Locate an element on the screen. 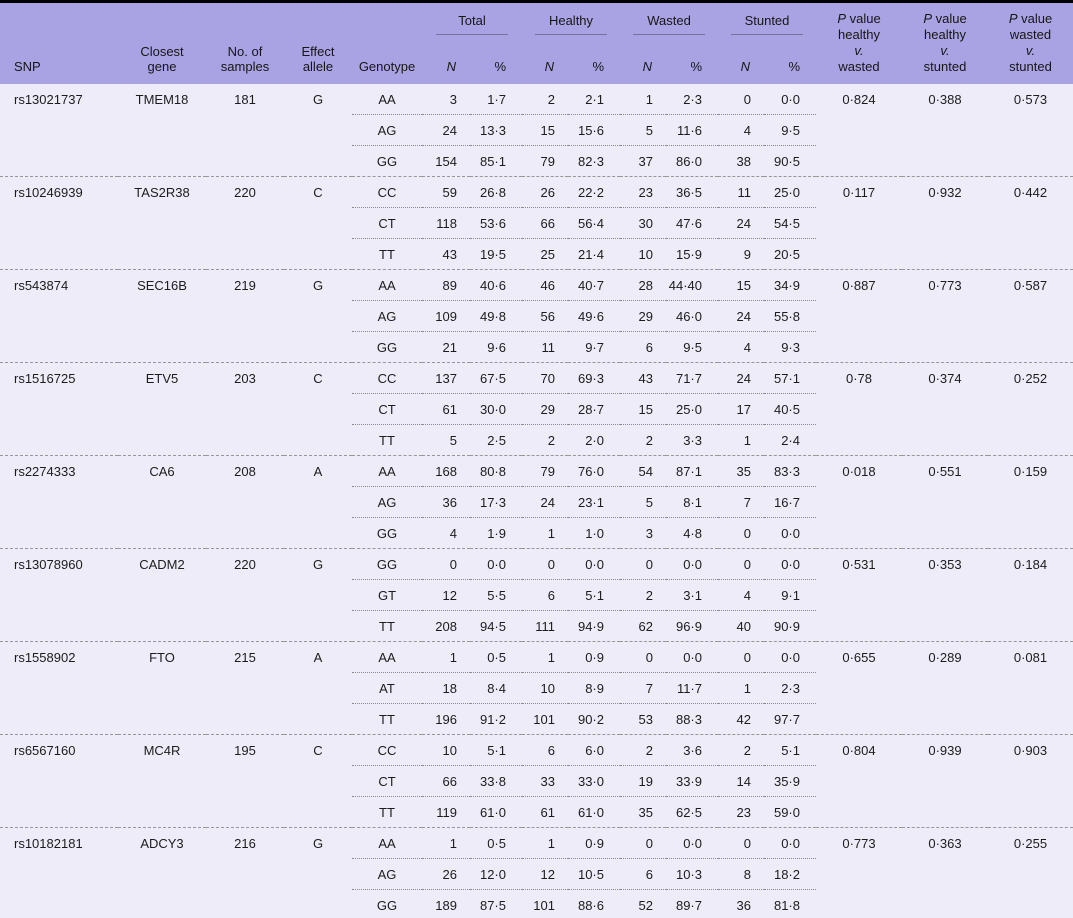  cell-p-healthy-wasted: 0·824 is located at coordinates (859, 130).